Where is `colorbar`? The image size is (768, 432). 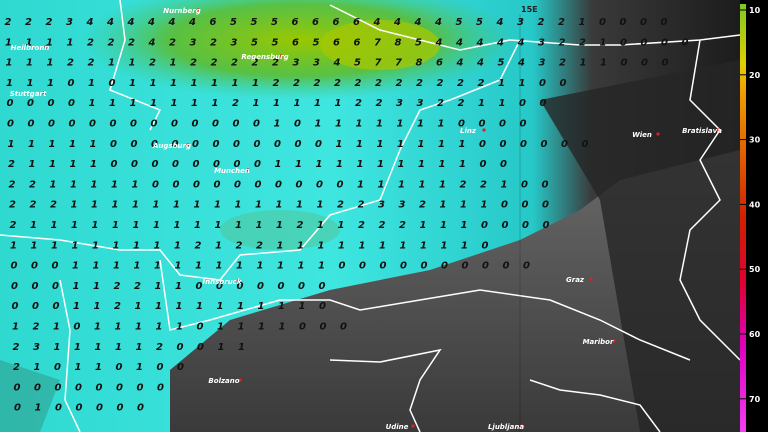
colorbar is located at coordinates (743, 218).